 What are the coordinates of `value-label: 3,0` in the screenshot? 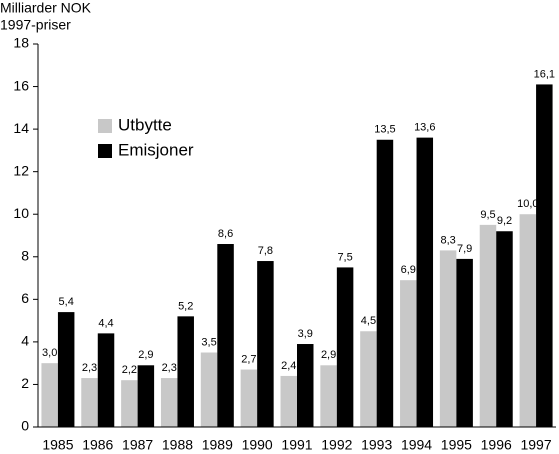 It's located at (49, 353).